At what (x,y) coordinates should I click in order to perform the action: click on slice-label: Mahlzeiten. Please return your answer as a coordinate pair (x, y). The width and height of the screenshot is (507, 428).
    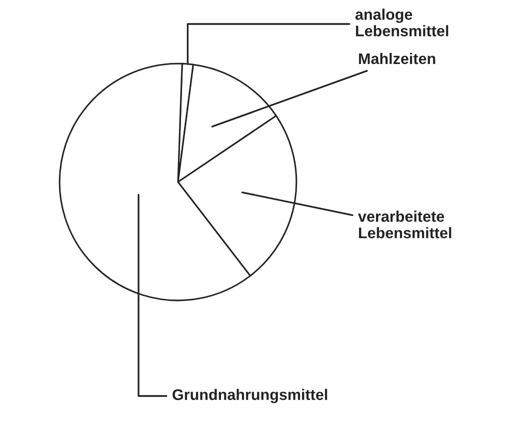
    Looking at the image, I should click on (397, 58).